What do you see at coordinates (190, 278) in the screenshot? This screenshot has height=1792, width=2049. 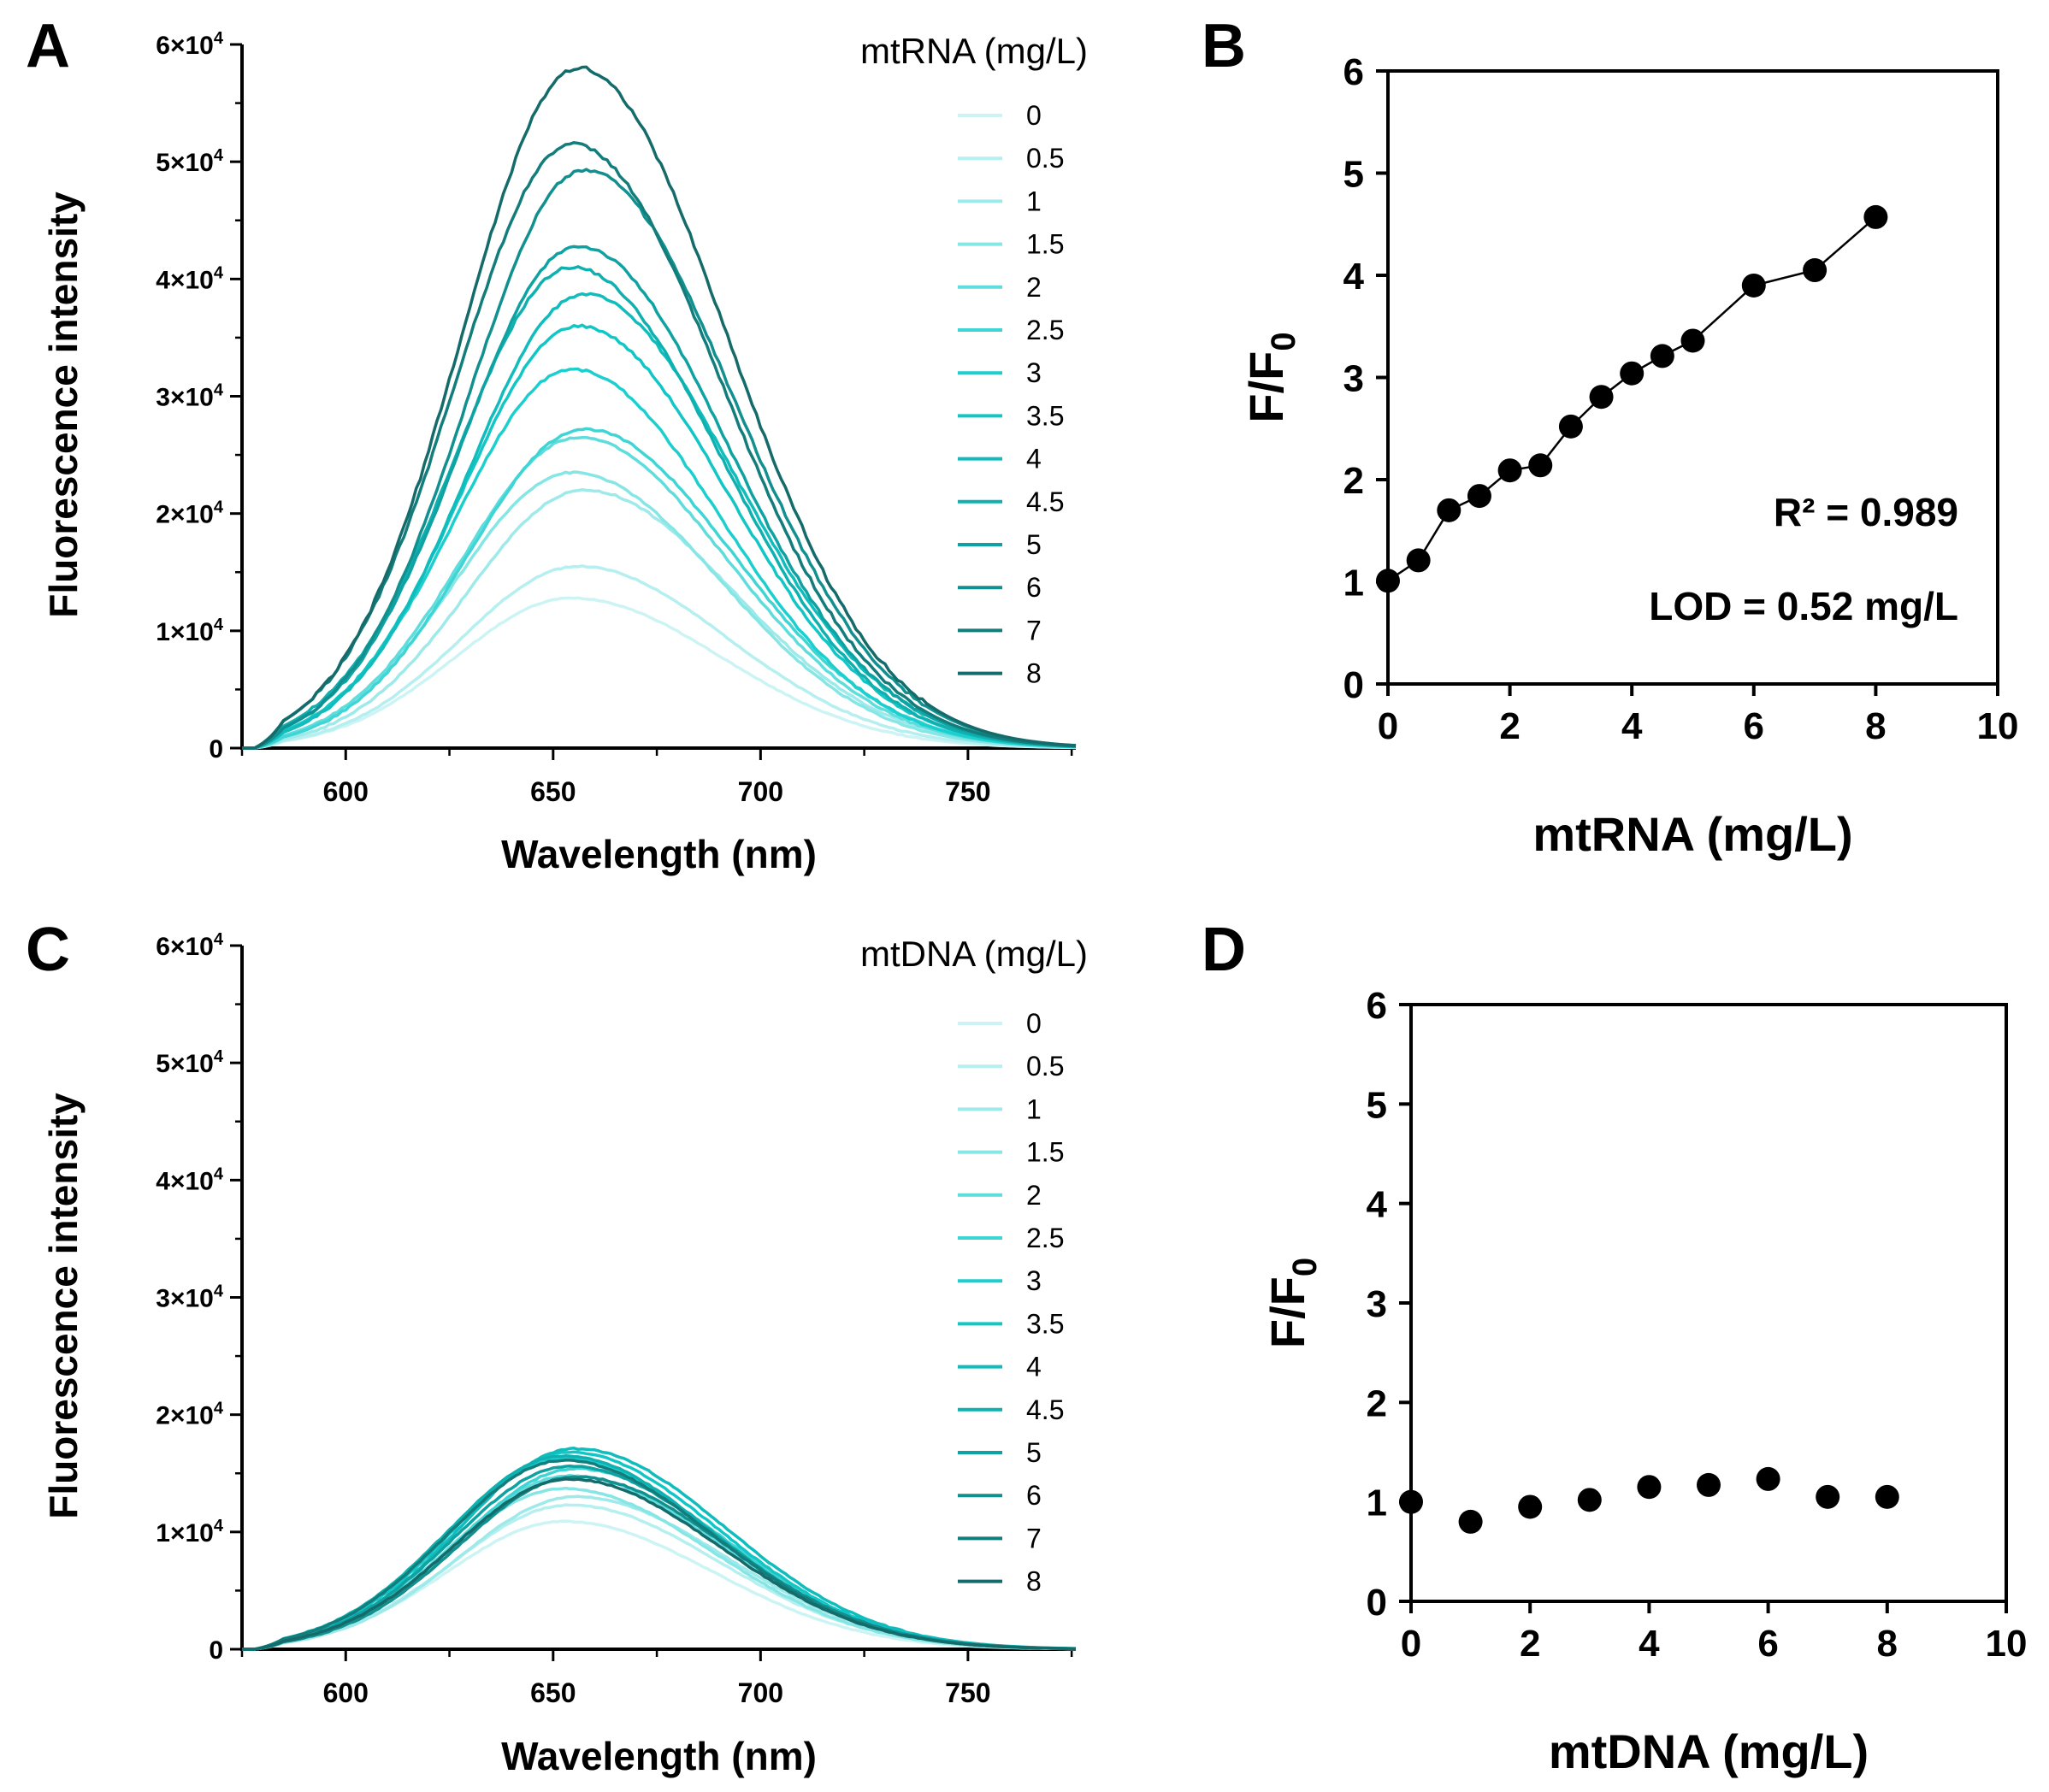 I see `y-tick-label: 4×10⁴` at bounding box center [190, 278].